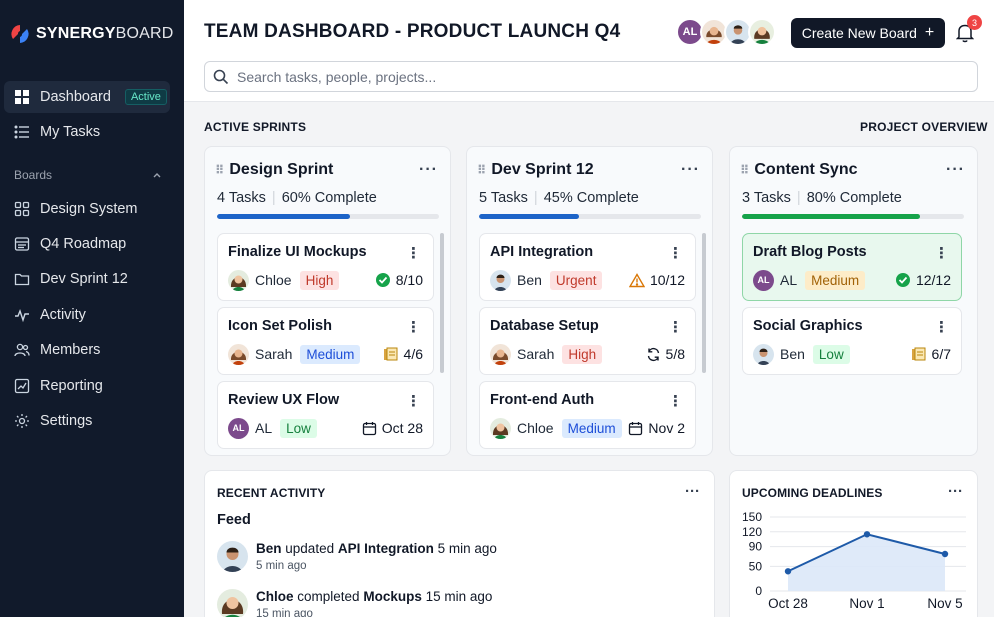  What do you see at coordinates (75, 97) in the screenshot?
I see `sidebar-item-label: Dashboard` at bounding box center [75, 97].